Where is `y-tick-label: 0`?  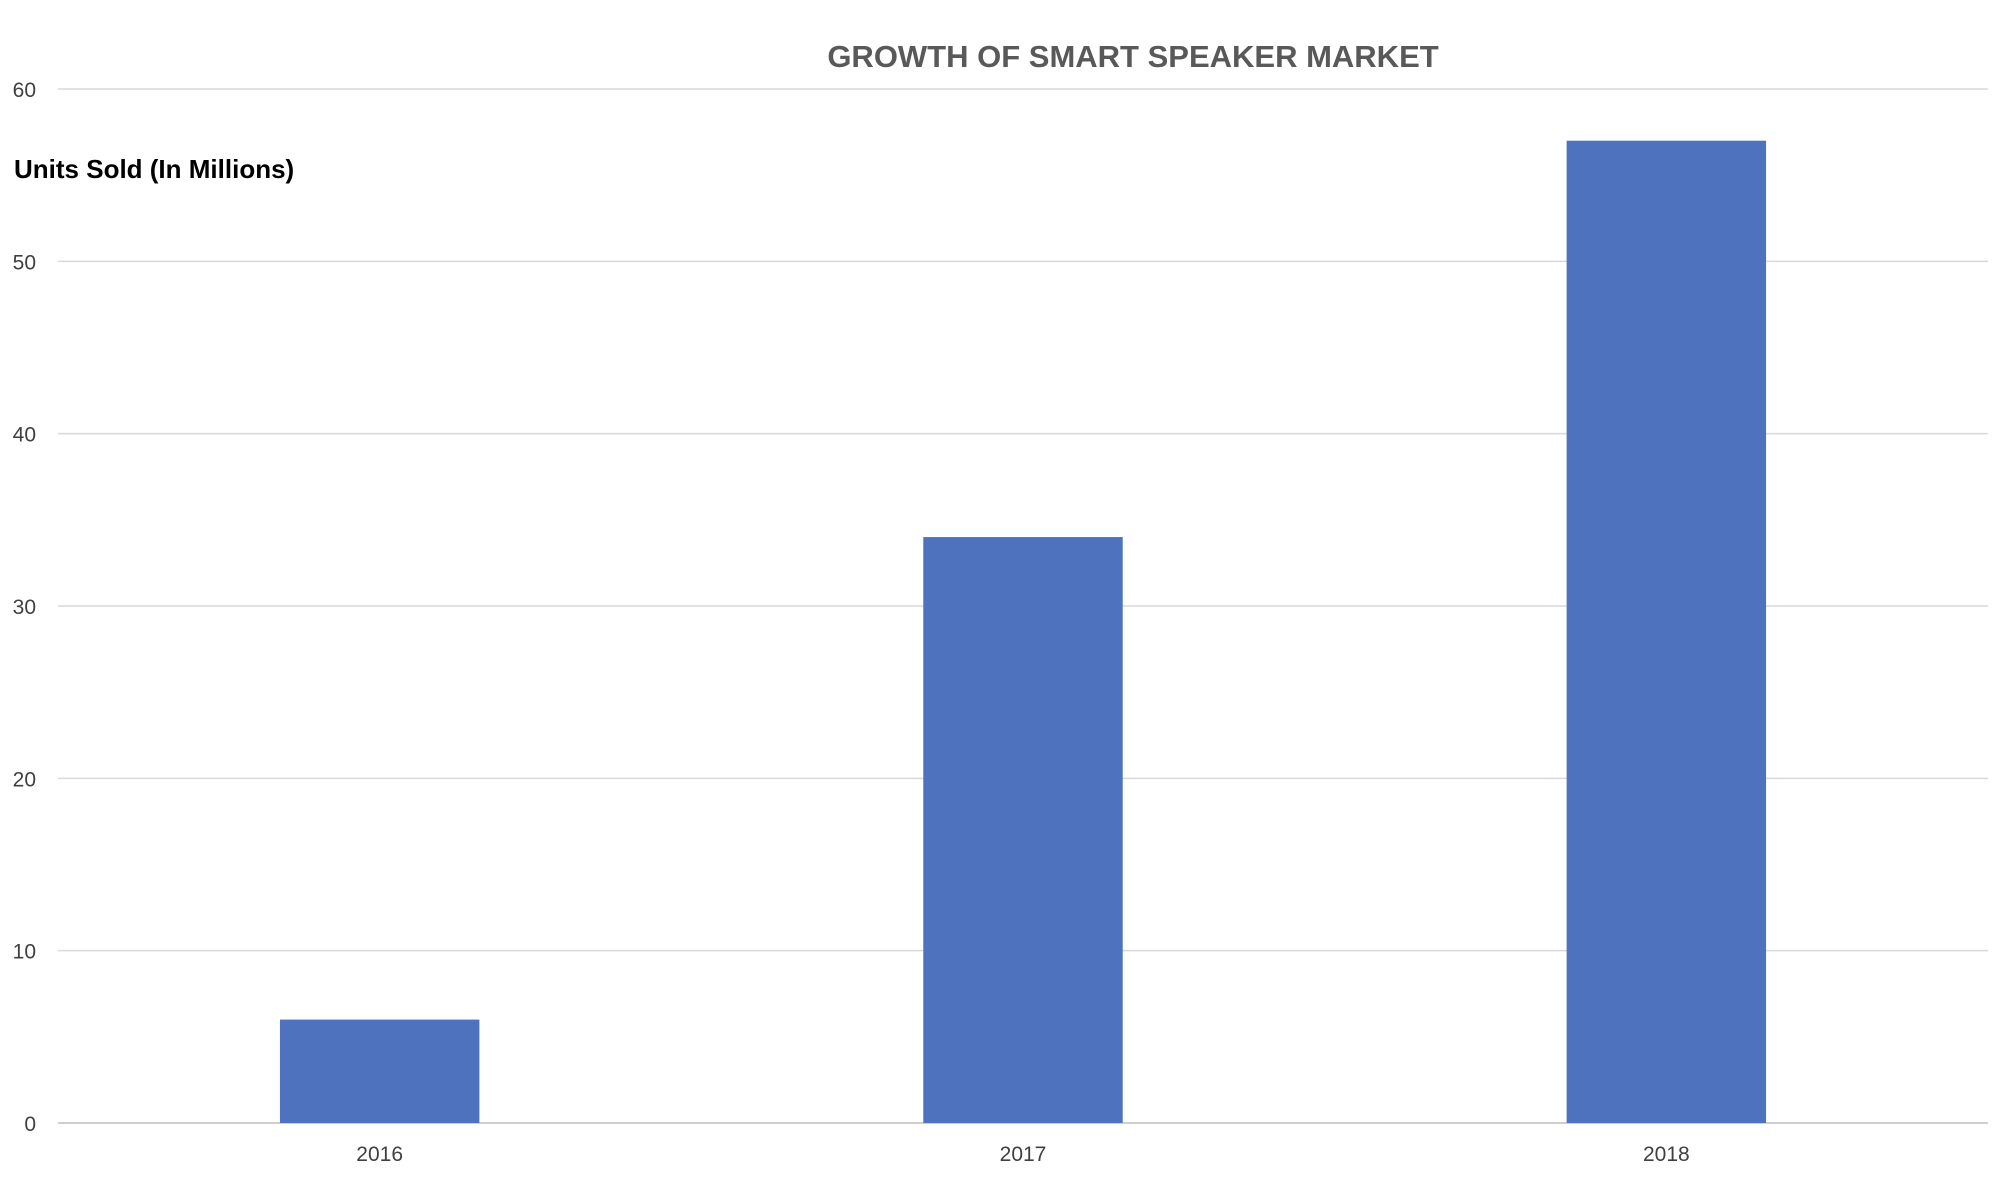 y-tick-label: 0 is located at coordinates (30, 1124).